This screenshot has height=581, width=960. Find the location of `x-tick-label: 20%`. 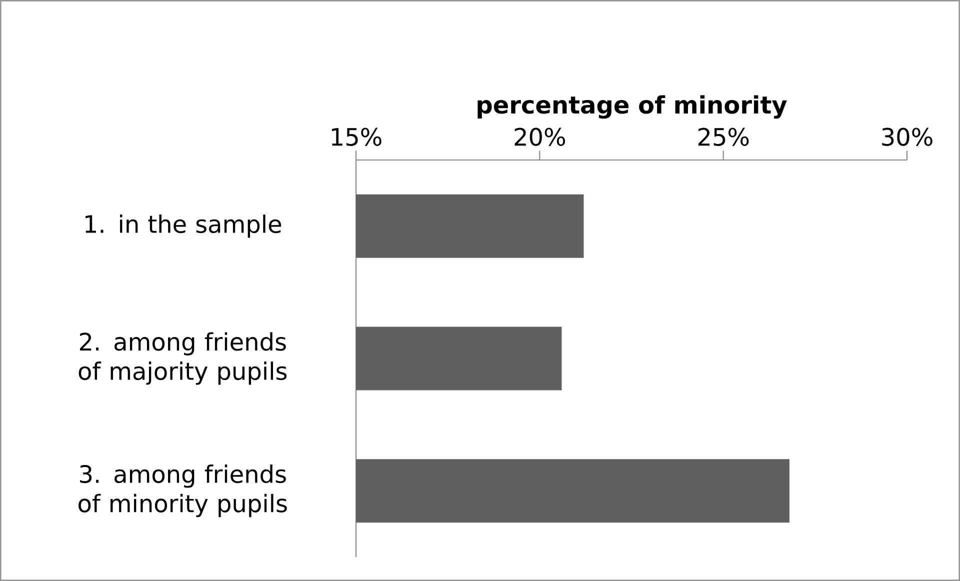

x-tick-label: 20% is located at coordinates (539, 137).